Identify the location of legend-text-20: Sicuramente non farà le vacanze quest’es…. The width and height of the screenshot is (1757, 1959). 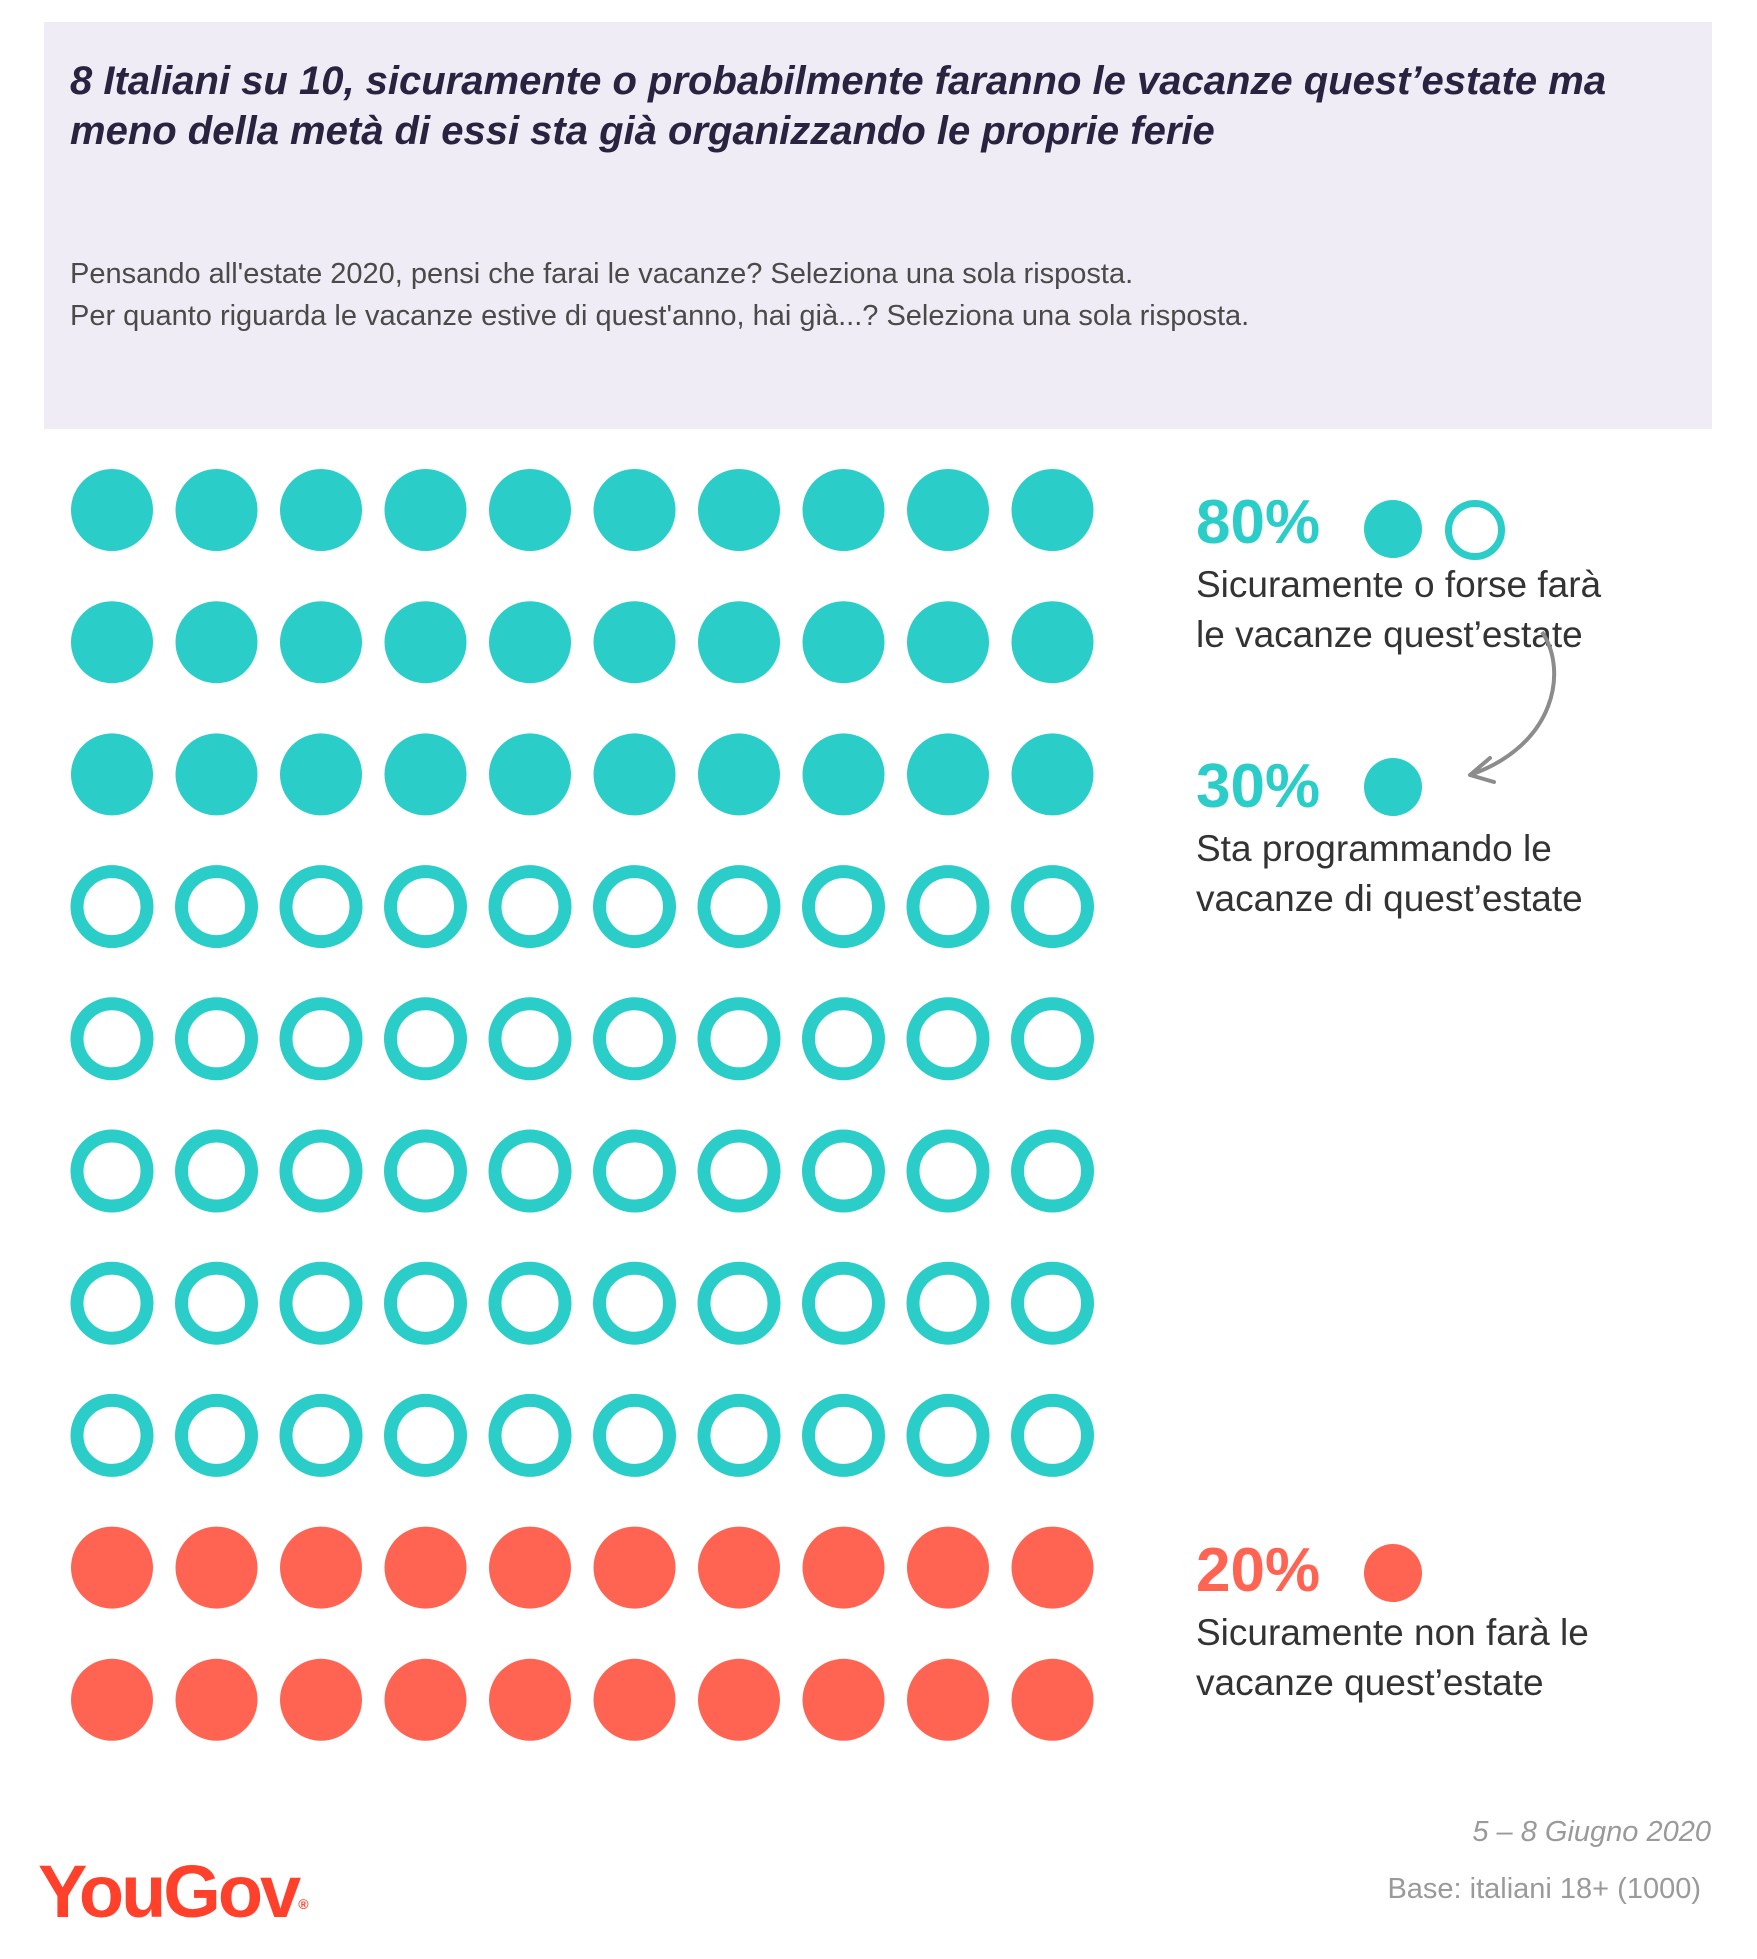
(1392, 1657).